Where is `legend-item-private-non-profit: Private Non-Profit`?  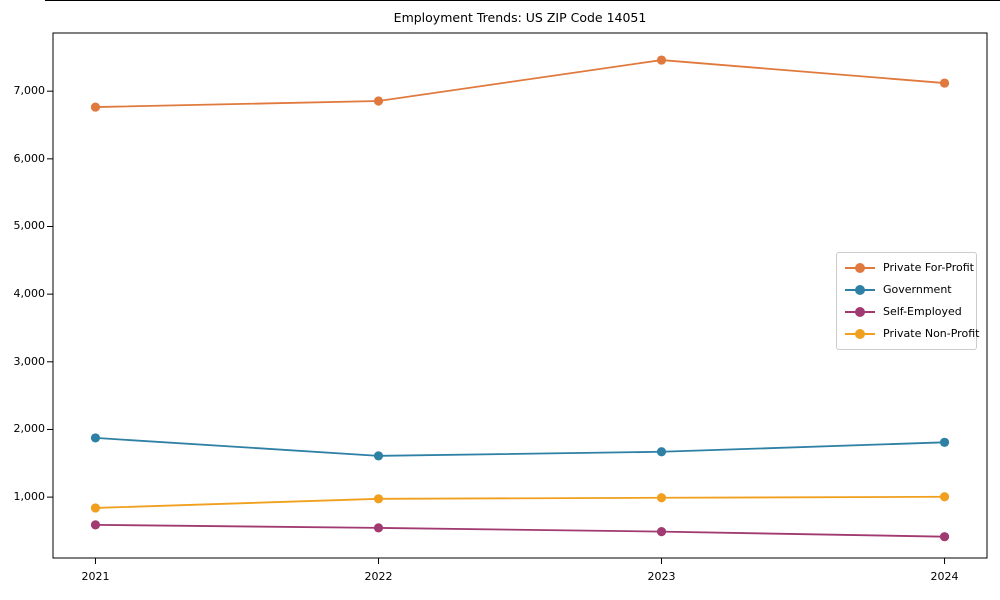
legend-item-private-non-profit: Private Non-Profit is located at coordinates (912, 334).